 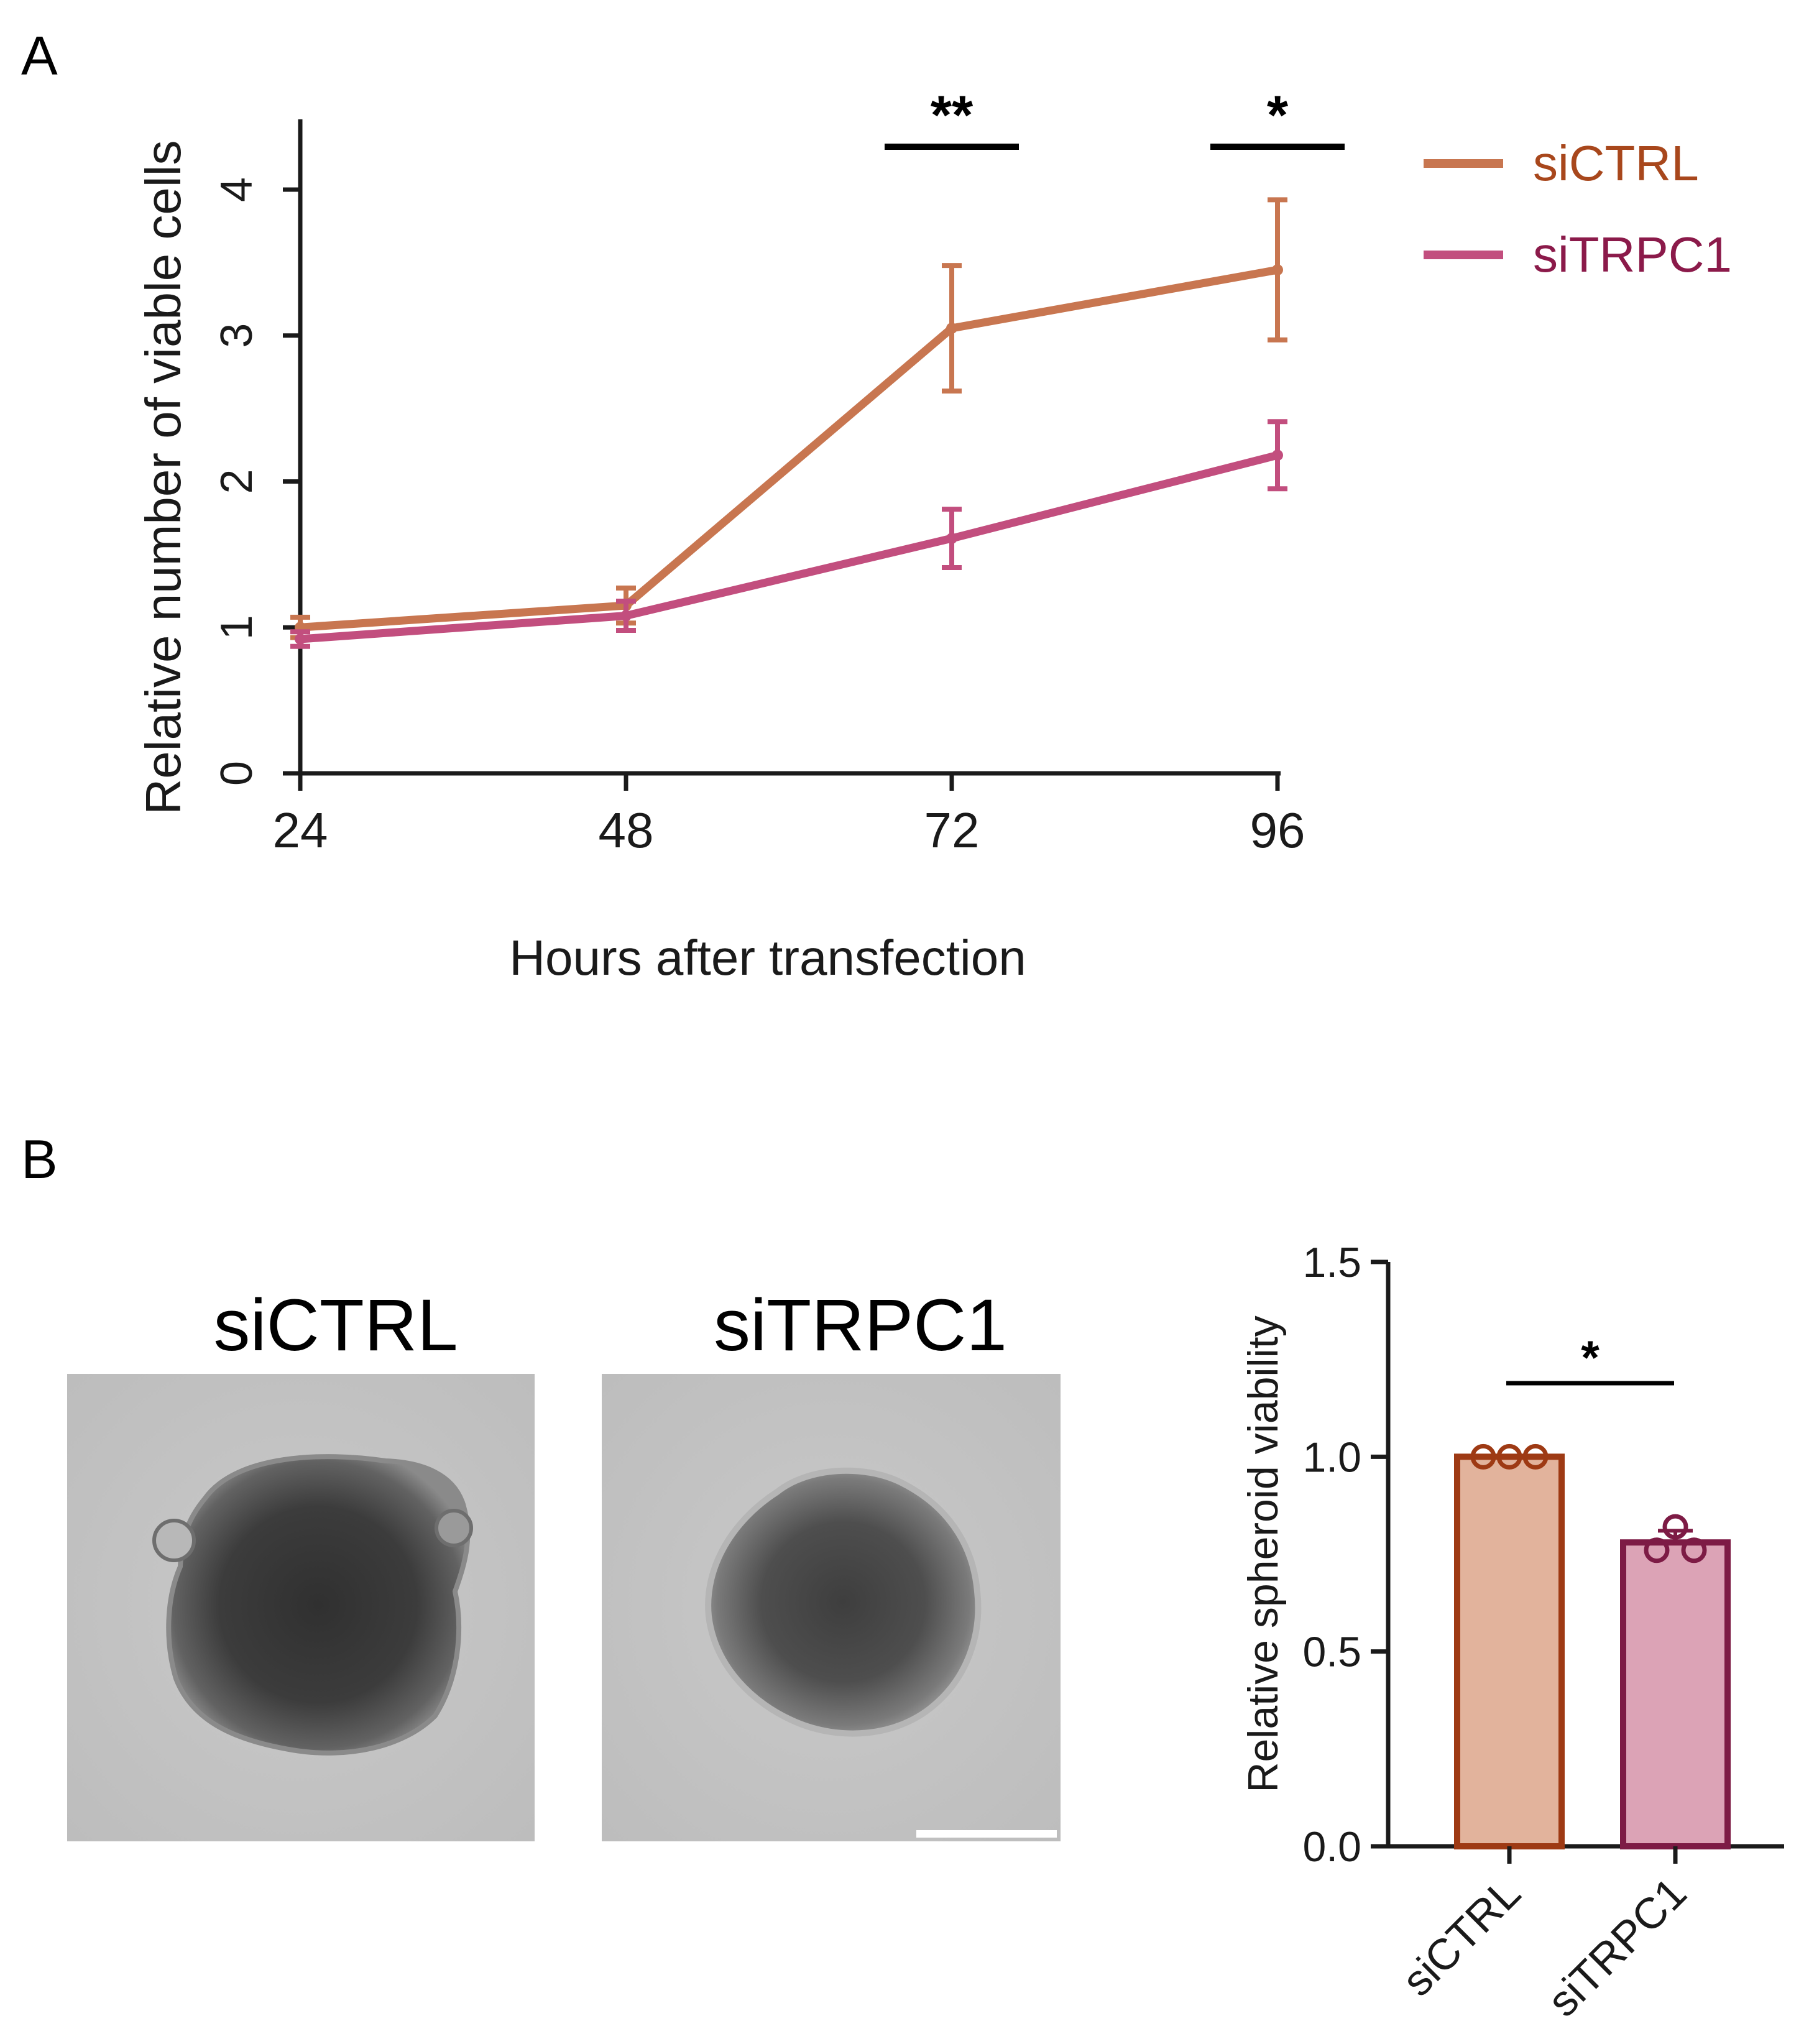 I want to click on legend-siTRPC1-label: siTRPC1, so click(x=1632, y=254).